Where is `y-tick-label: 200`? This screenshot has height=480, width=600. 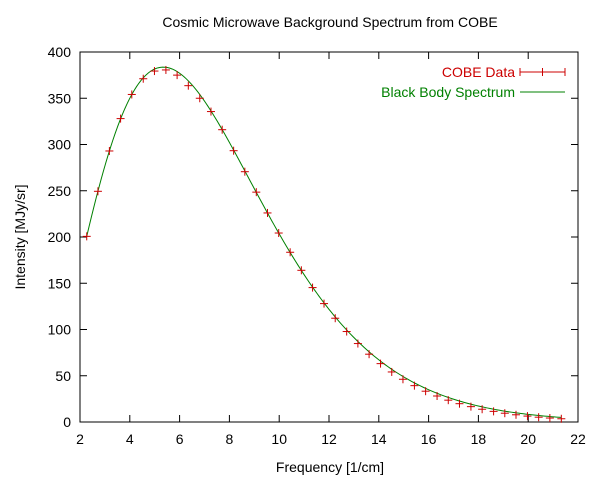
y-tick-label: 200 is located at coordinates (60, 237).